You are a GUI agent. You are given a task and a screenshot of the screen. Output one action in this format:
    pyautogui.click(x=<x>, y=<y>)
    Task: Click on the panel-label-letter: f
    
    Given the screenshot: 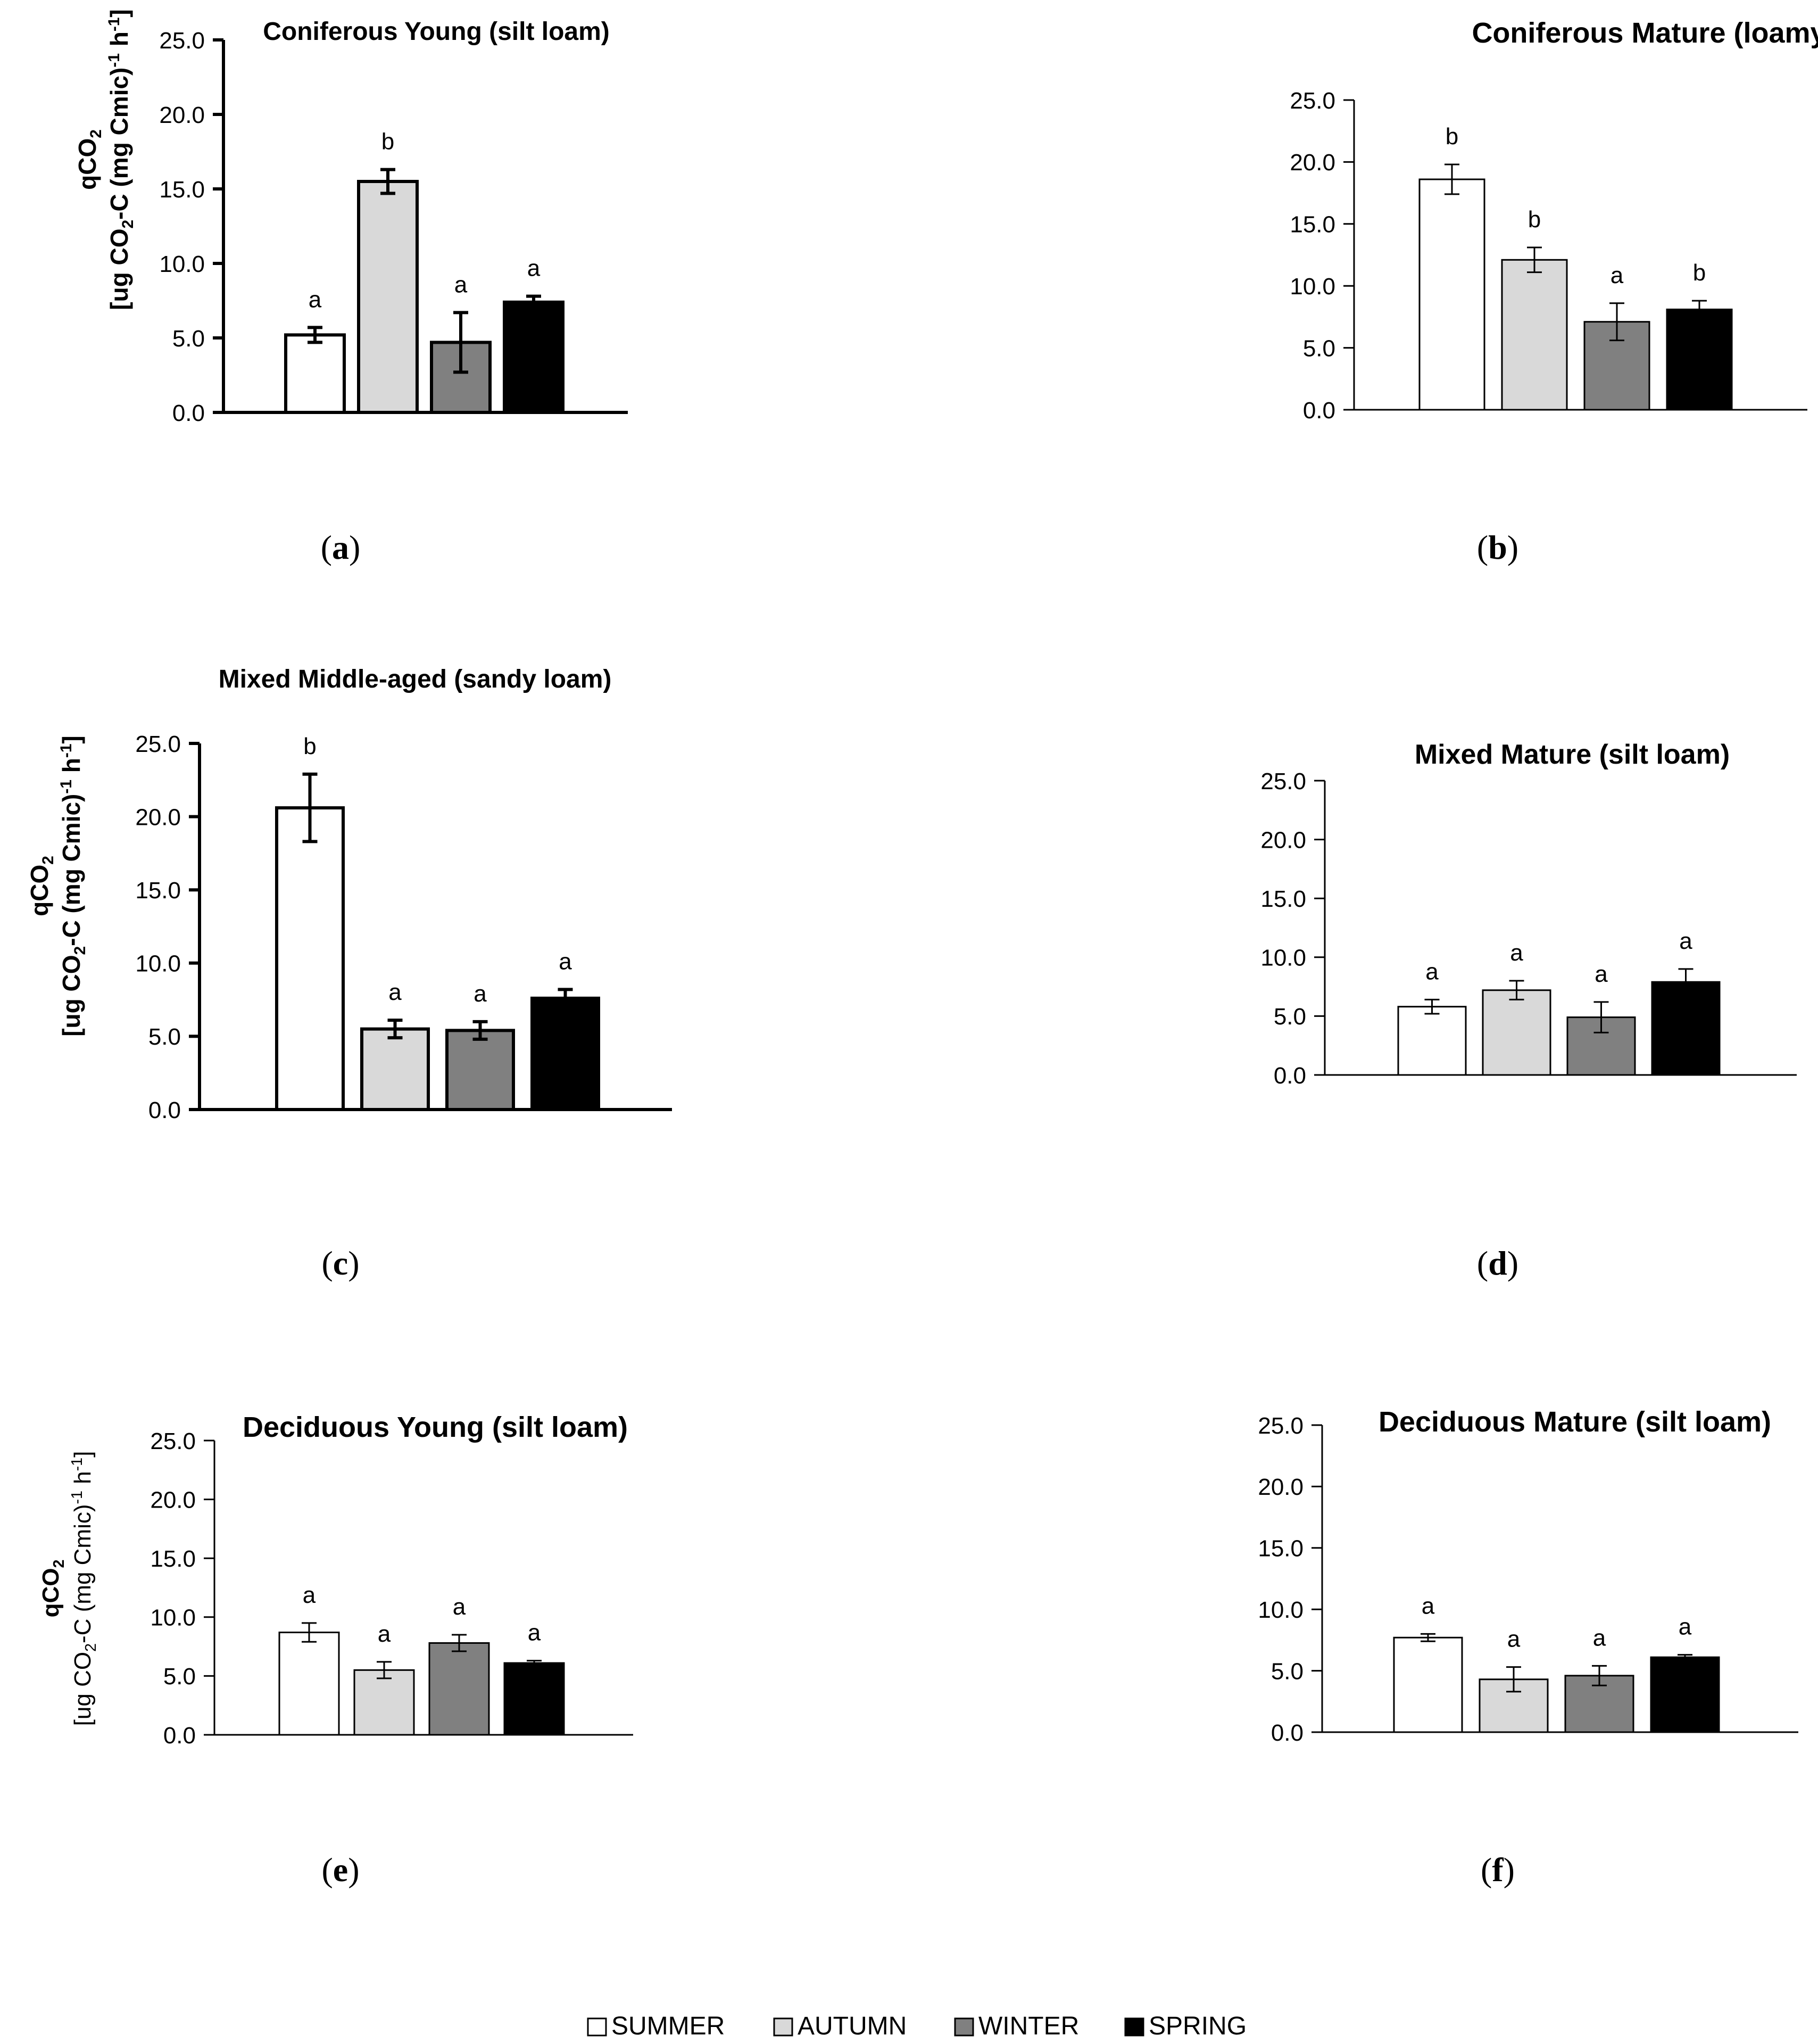 What is the action you would take?
    pyautogui.click(x=1498, y=1870)
    